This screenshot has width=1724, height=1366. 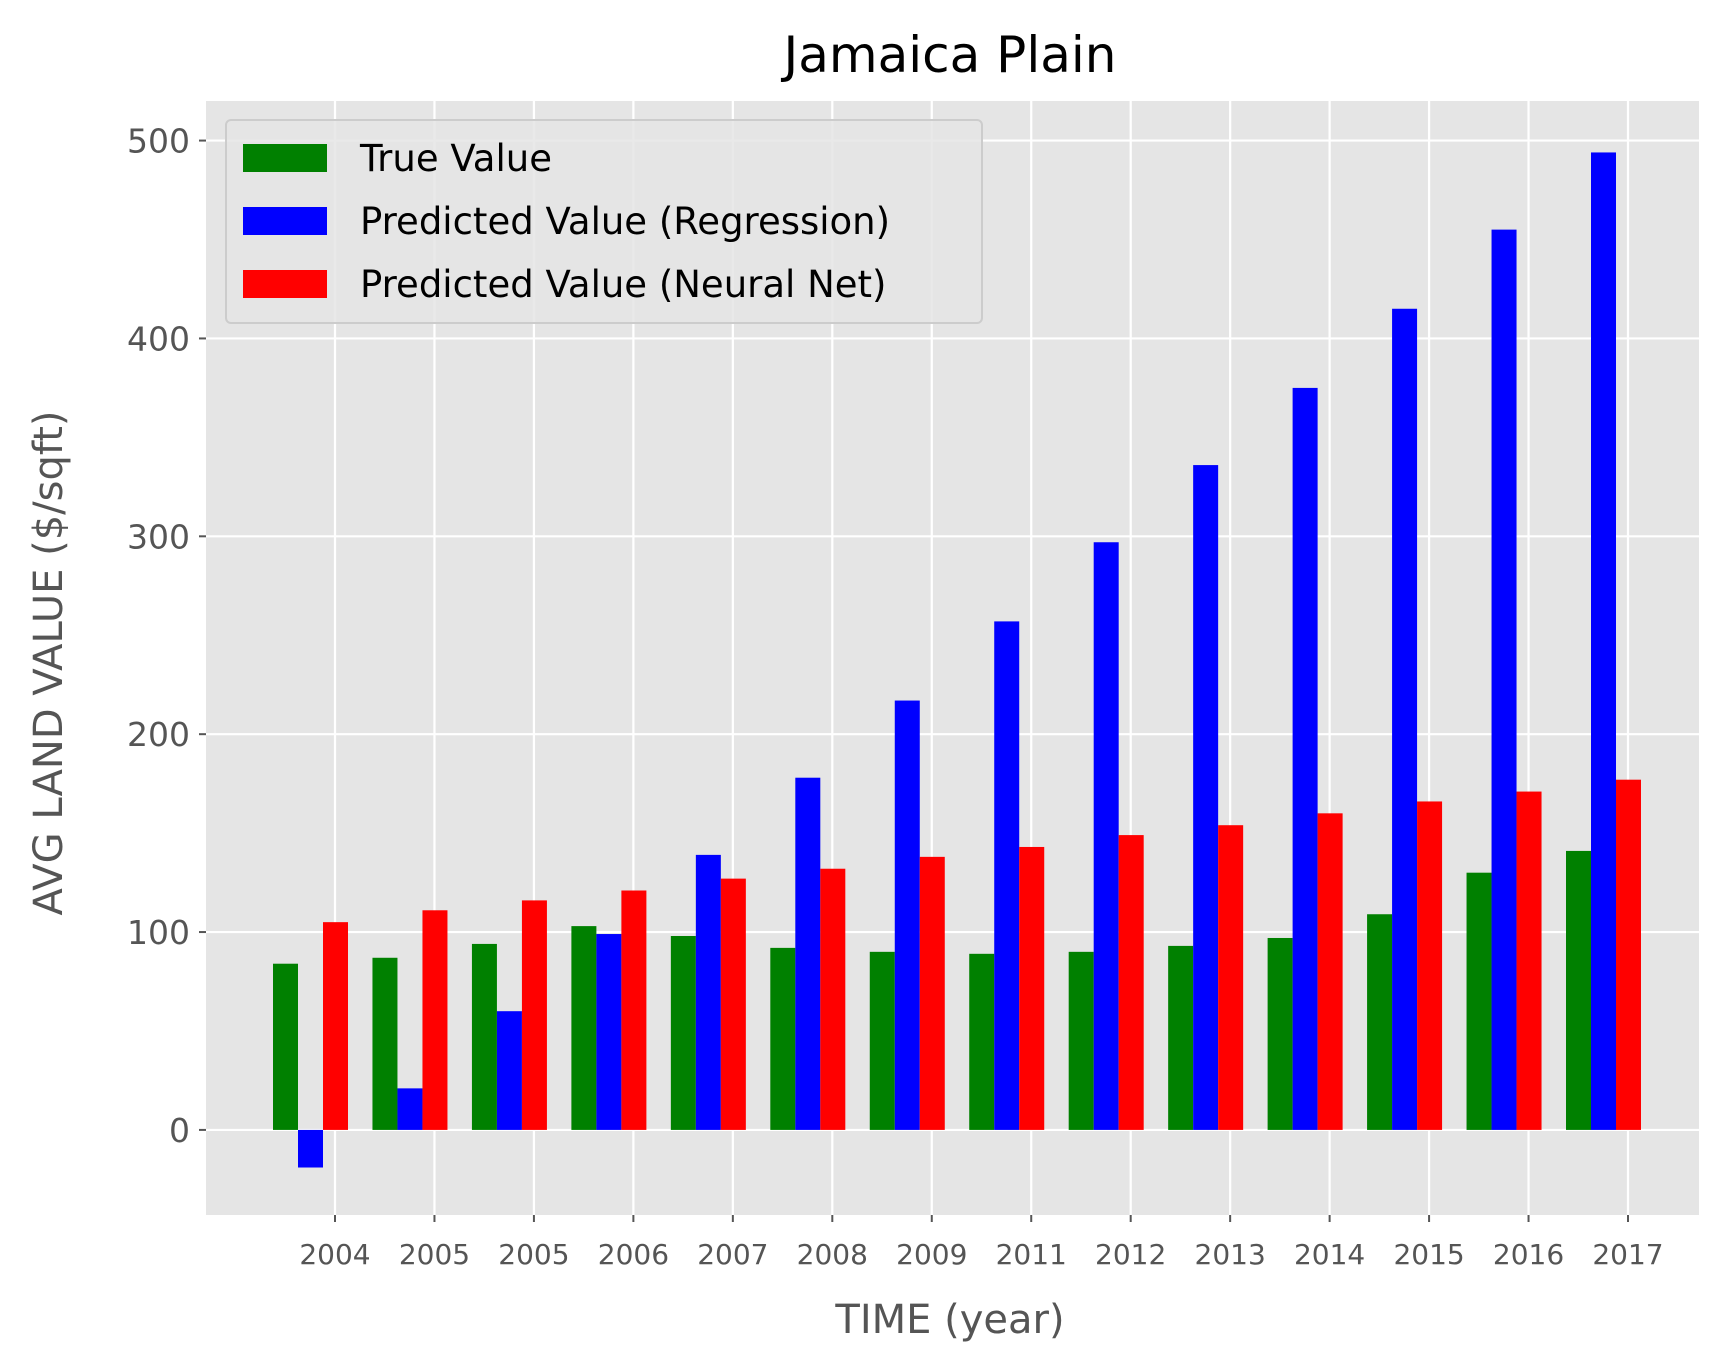 I want to click on y-tick-label: 300, so click(x=158, y=536).